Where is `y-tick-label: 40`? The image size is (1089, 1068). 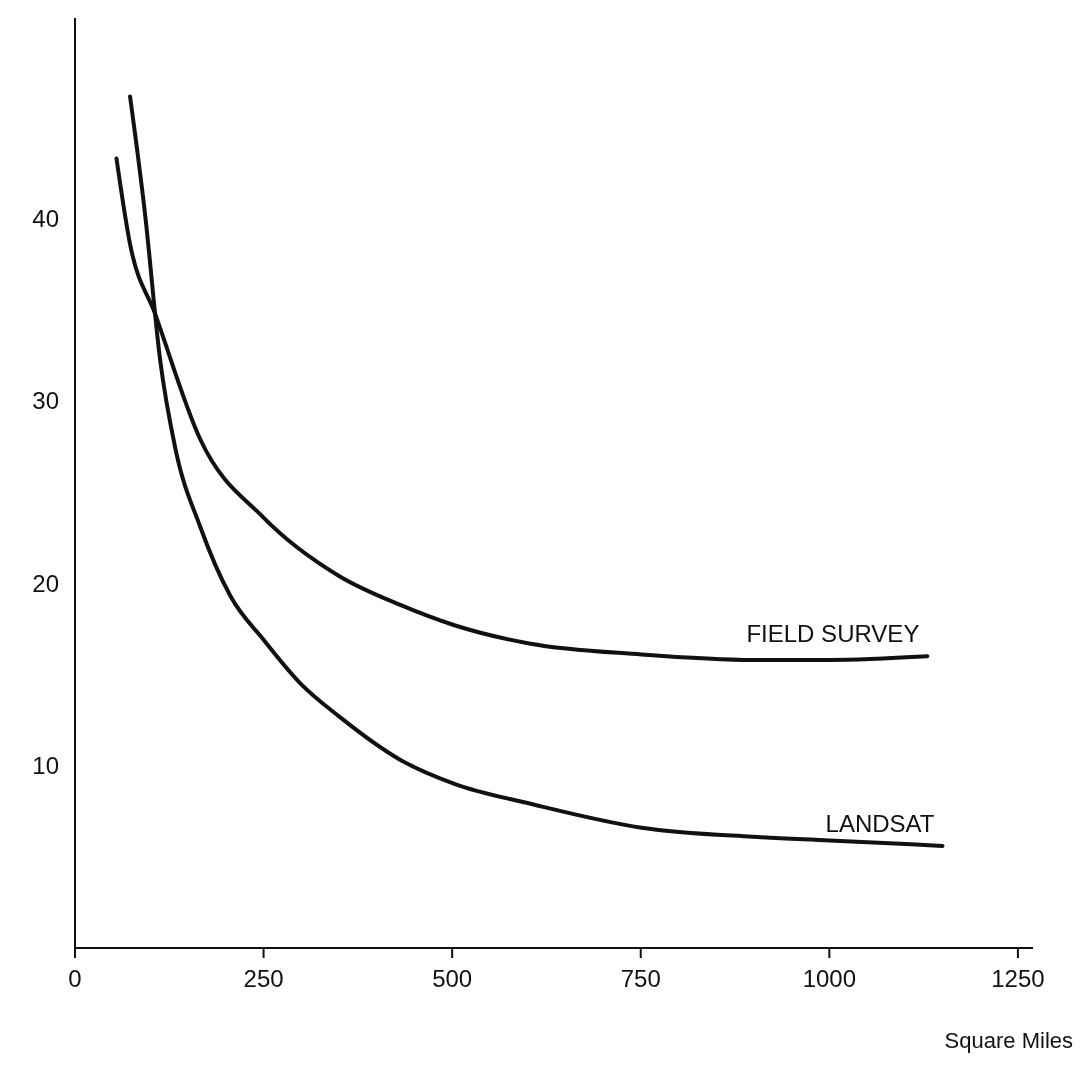 y-tick-label: 40 is located at coordinates (45, 219).